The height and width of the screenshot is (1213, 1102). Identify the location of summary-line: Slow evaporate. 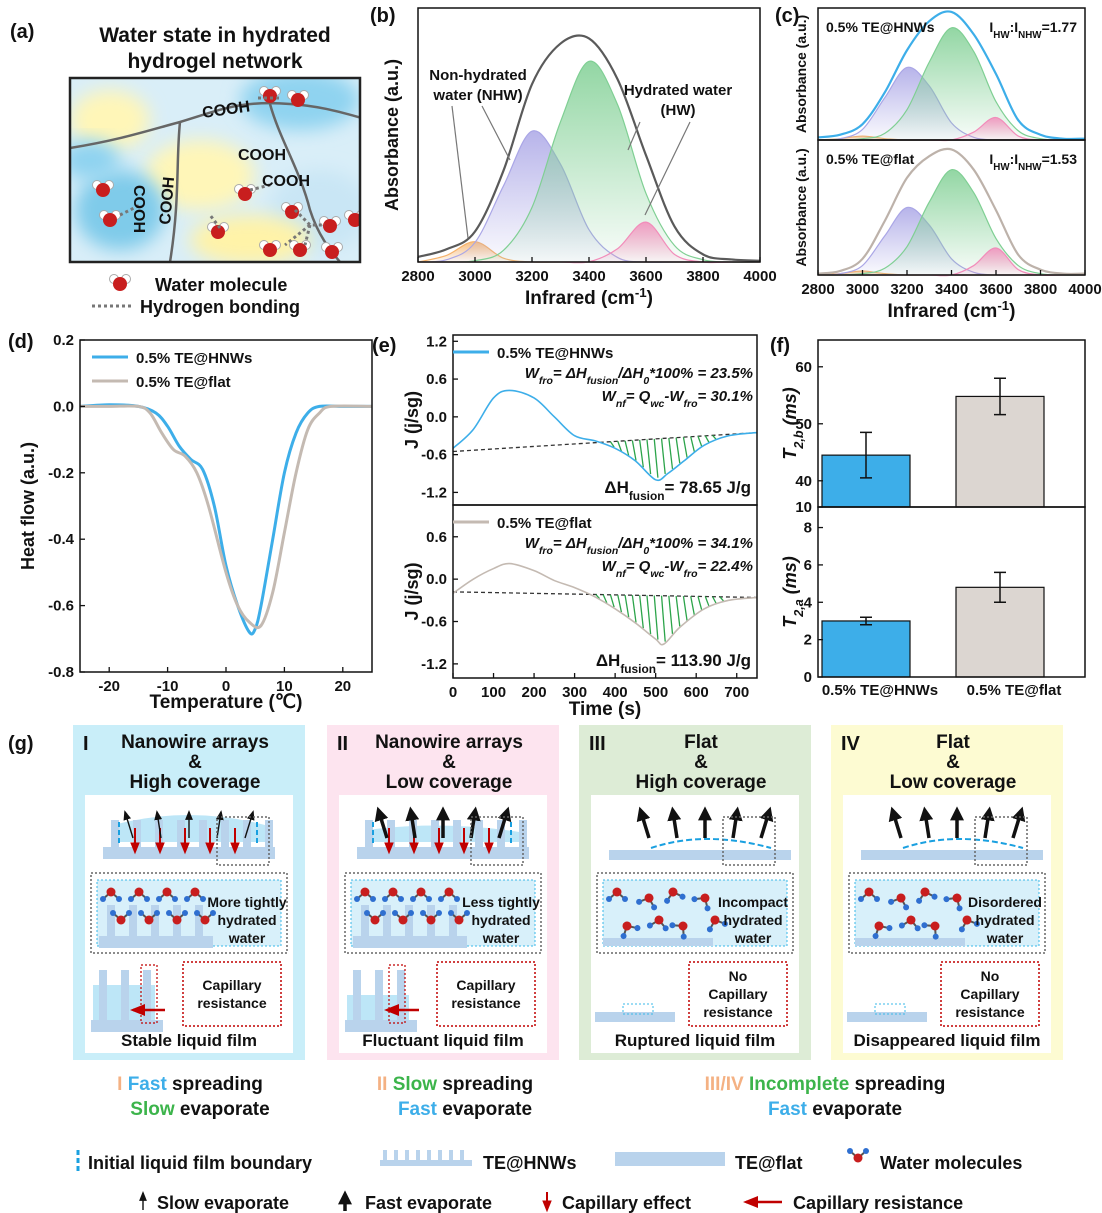
(199, 1109).